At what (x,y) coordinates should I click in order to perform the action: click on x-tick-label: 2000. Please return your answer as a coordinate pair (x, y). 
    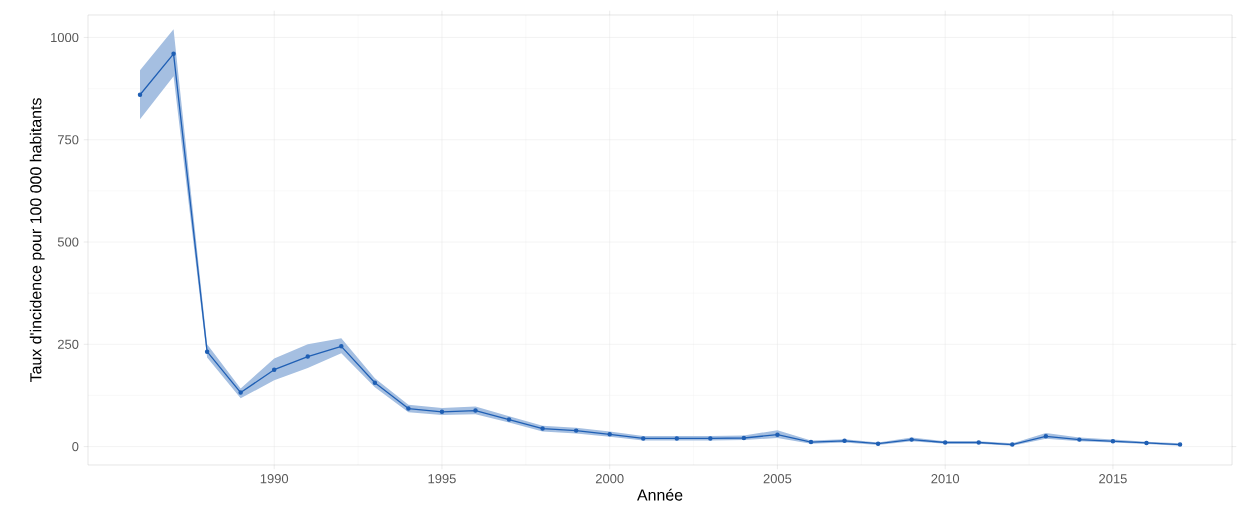
    Looking at the image, I should click on (609, 479).